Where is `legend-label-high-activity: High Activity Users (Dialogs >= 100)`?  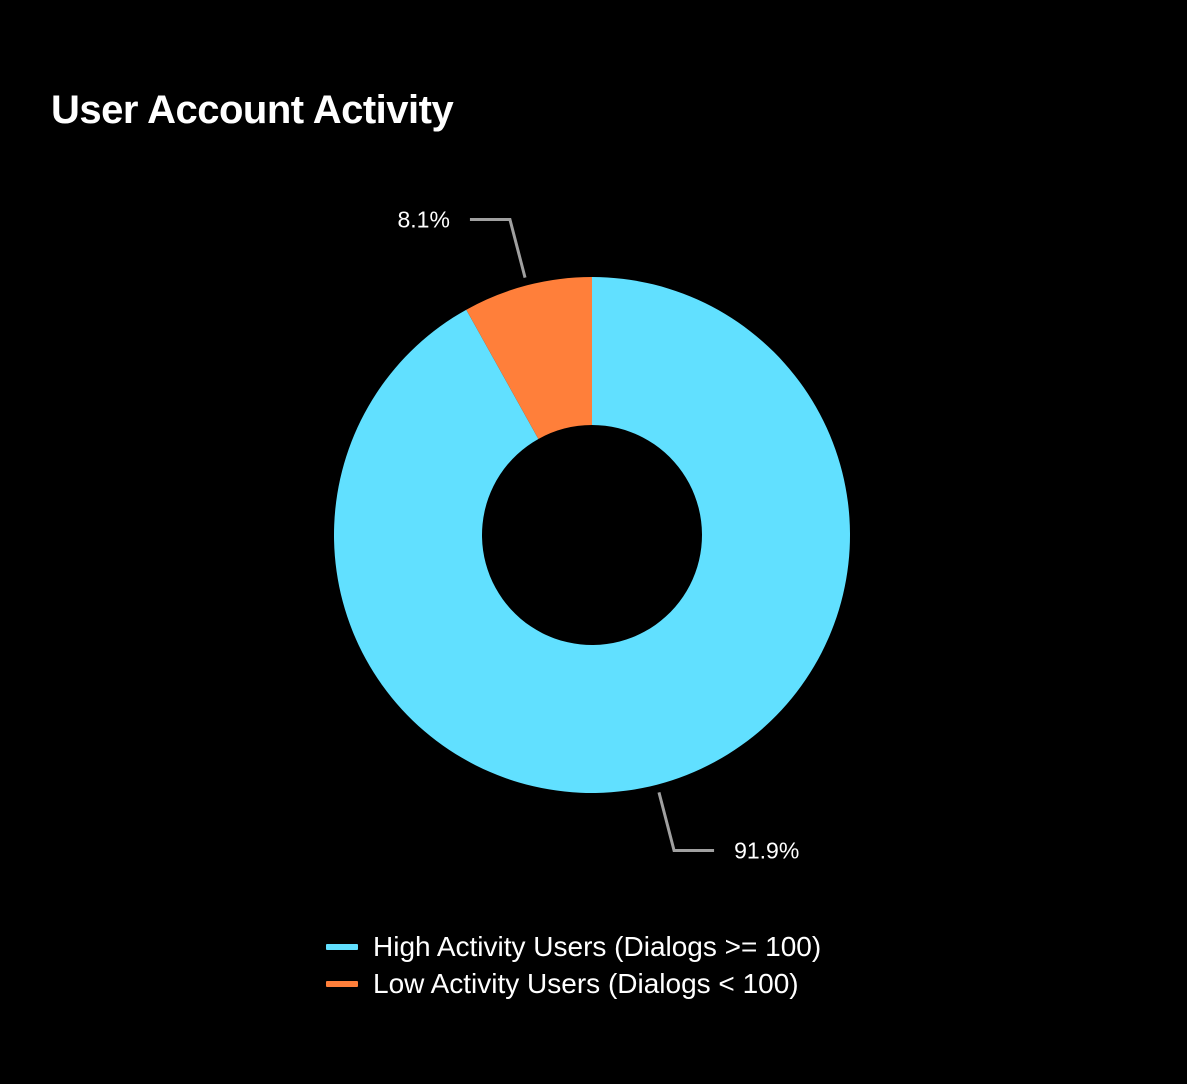 legend-label-high-activity: High Activity Users (Dialogs >= 100) is located at coordinates (597, 946).